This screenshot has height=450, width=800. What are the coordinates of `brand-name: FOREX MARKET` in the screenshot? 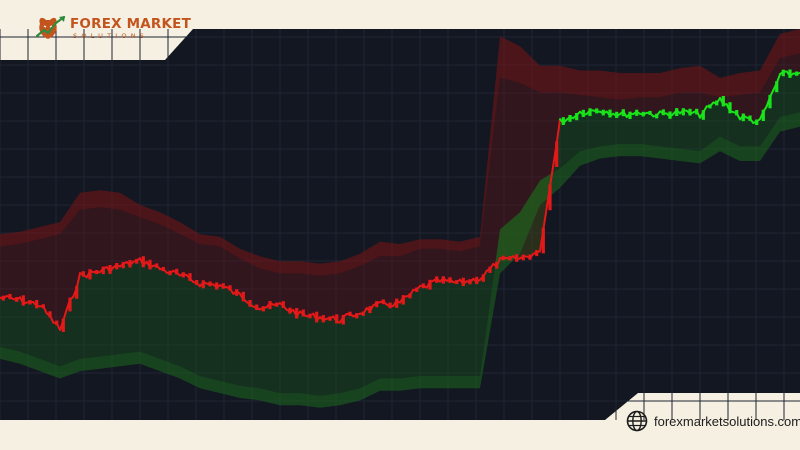 It's located at (130, 24).